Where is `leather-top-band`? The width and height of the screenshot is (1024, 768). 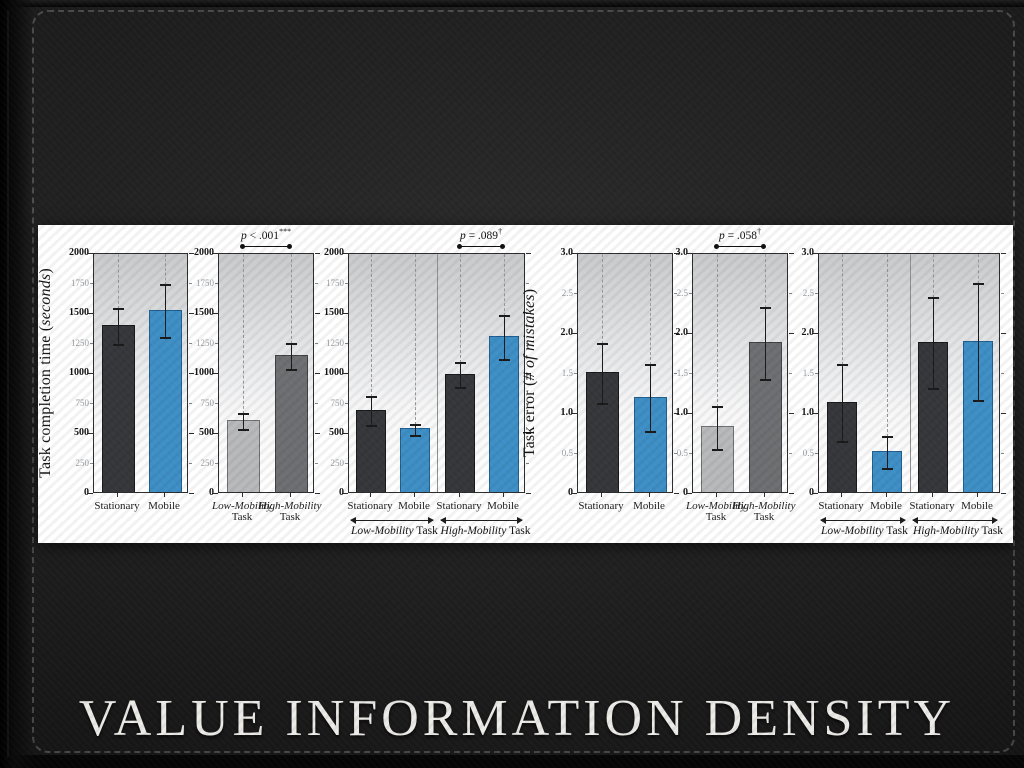 leather-top-band is located at coordinates (512, 3).